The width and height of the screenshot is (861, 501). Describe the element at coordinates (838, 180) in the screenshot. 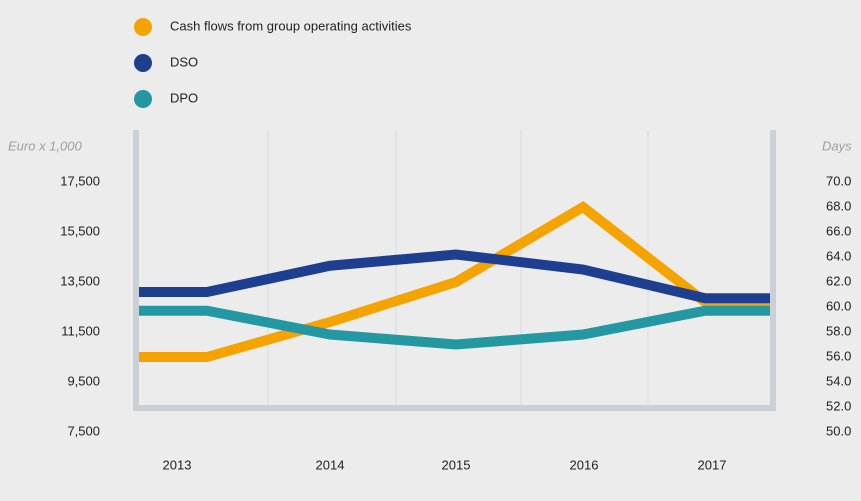

I see `y2-tick-label: 70.0` at that location.